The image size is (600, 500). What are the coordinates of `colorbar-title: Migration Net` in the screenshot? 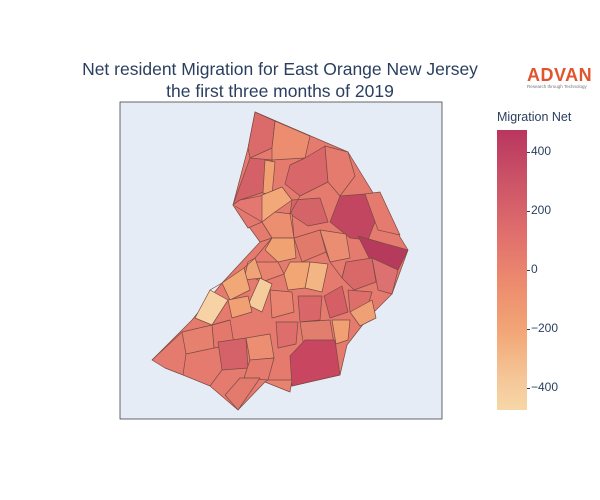 It's located at (534, 117).